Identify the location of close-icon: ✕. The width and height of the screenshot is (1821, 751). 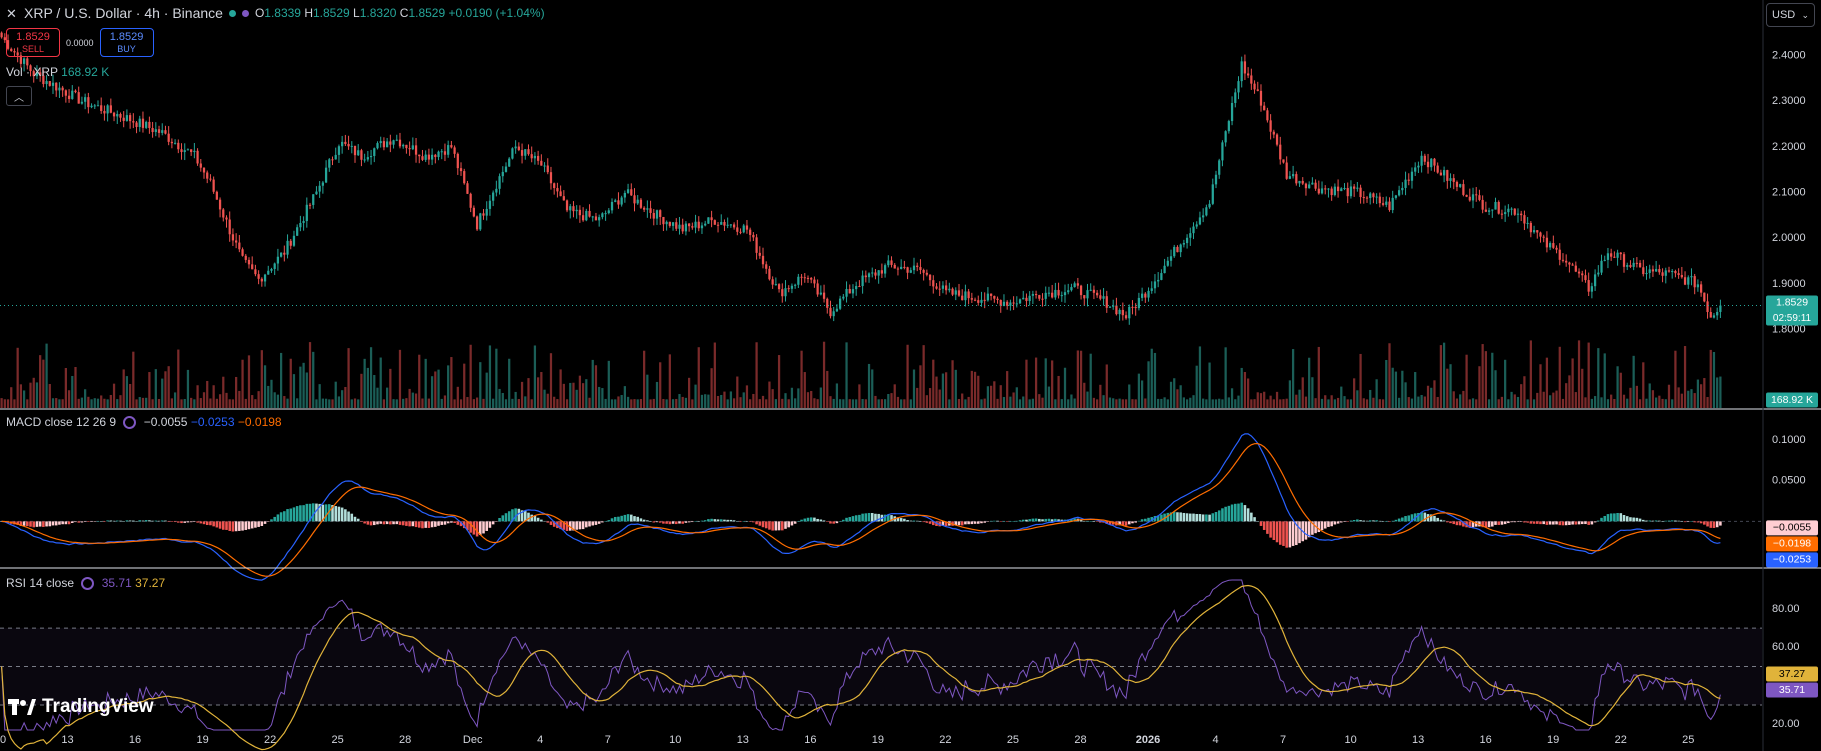
(11, 13).